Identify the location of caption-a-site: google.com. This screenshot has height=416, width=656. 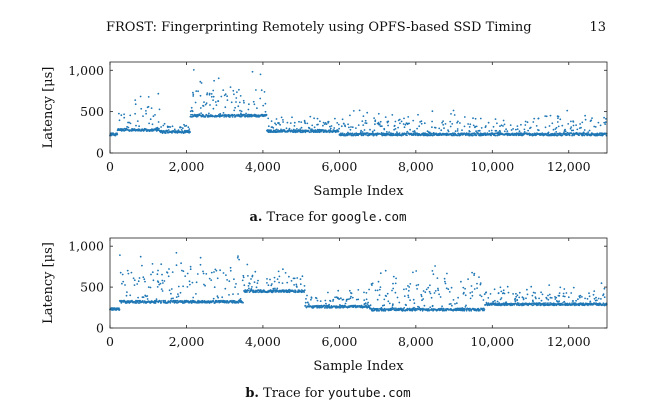
(369, 216).